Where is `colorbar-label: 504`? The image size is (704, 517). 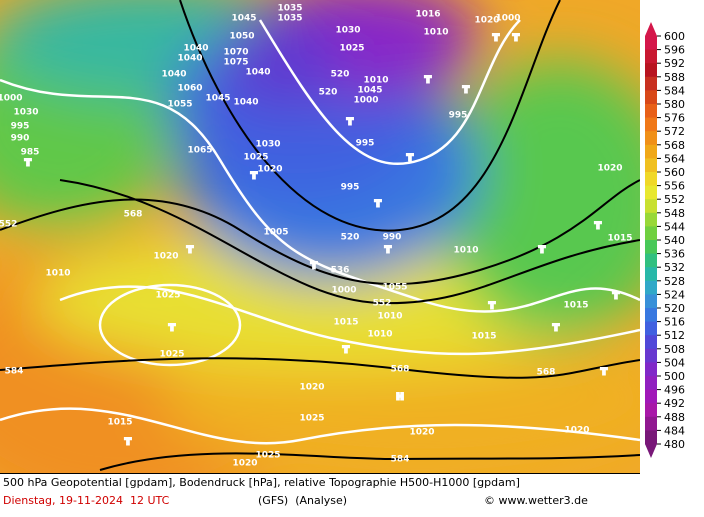 colorbar-label: 504 is located at coordinates (674, 362).